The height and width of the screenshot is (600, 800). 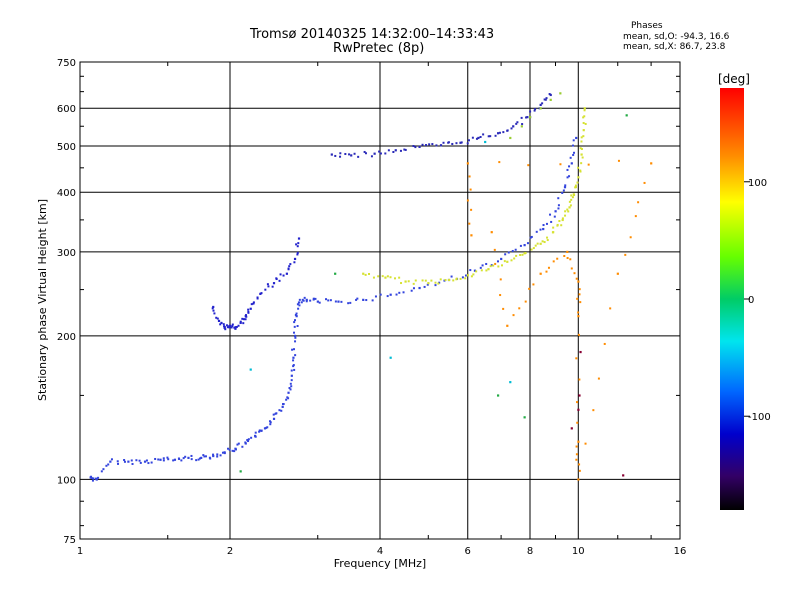 I want to click on y-tick-label: 100, so click(x=66, y=480).